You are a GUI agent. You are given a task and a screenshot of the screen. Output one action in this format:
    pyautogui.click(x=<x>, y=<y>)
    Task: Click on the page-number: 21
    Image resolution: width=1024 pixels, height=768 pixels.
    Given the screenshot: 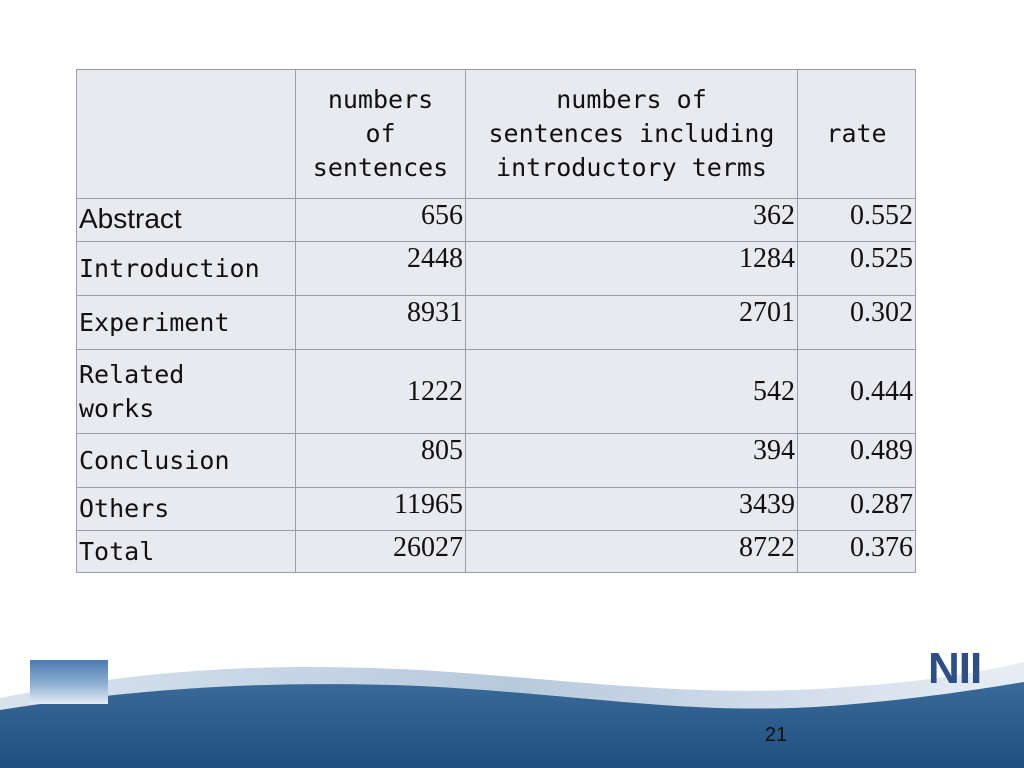 What is the action you would take?
    pyautogui.click(x=776, y=735)
    